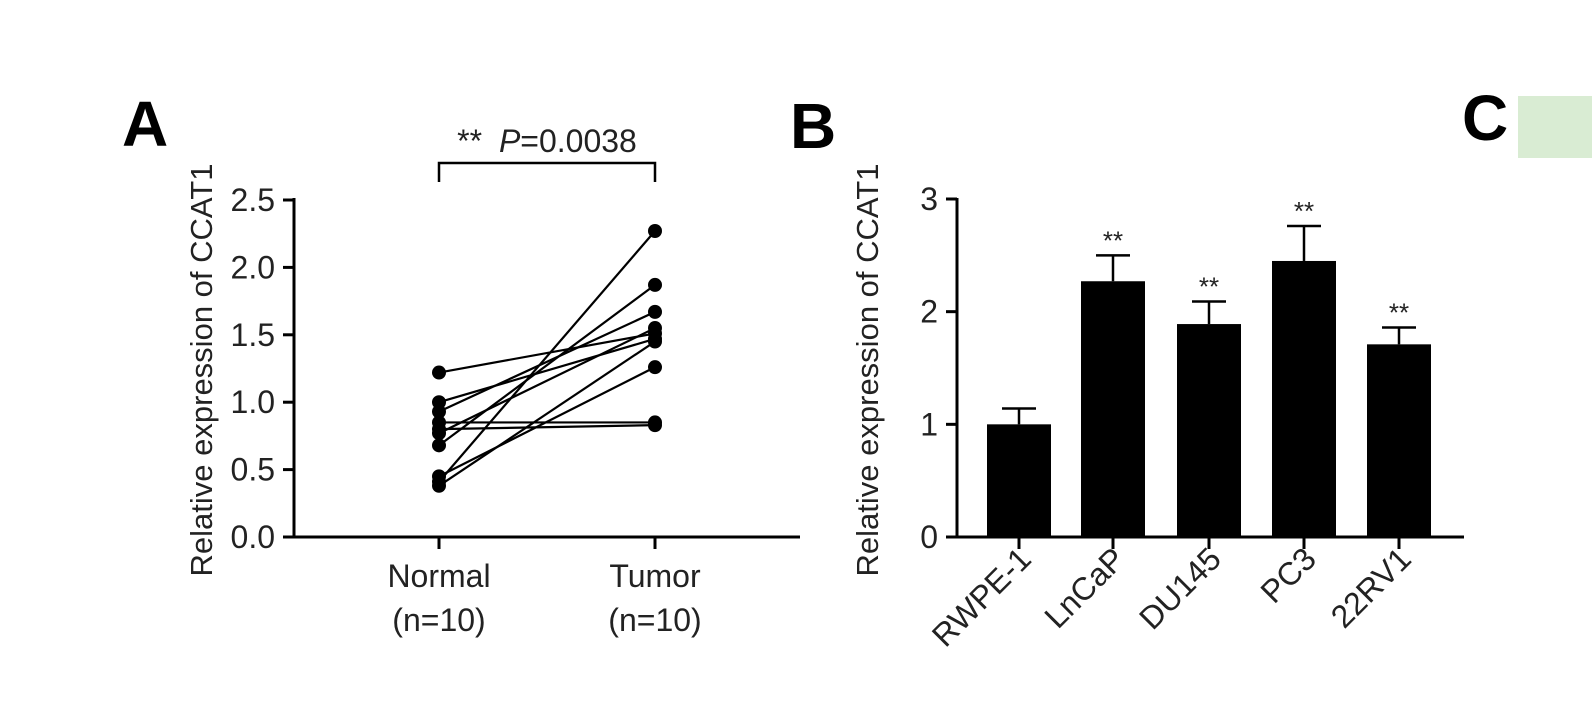 Image resolution: width=1592 pixels, height=708 pixels. Describe the element at coordinates (813, 126) in the screenshot. I see `panel-letter-b: B` at that location.